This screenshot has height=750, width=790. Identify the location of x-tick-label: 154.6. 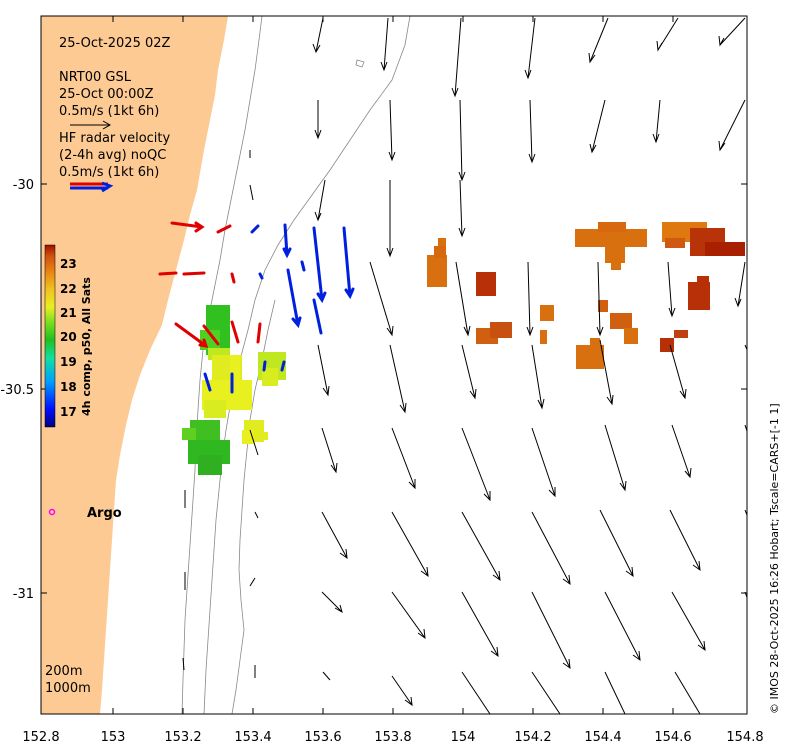
(672, 737).